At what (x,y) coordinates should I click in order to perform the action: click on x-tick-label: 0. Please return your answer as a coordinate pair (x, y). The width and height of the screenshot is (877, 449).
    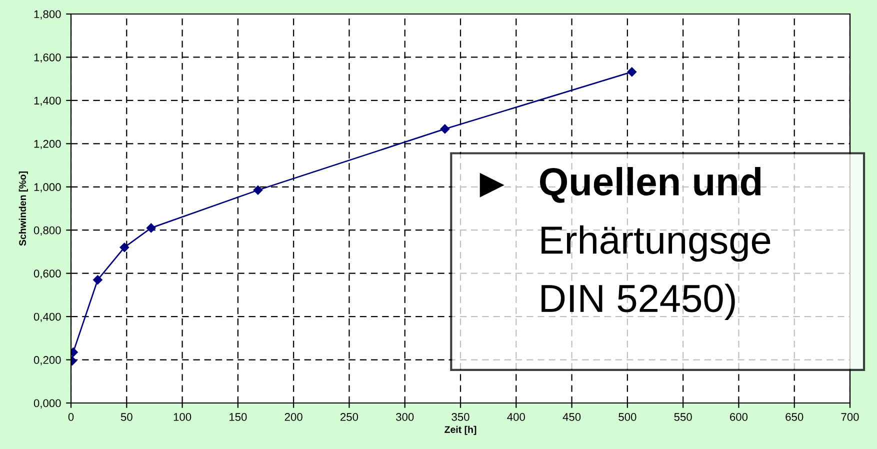
    Looking at the image, I should click on (71, 417).